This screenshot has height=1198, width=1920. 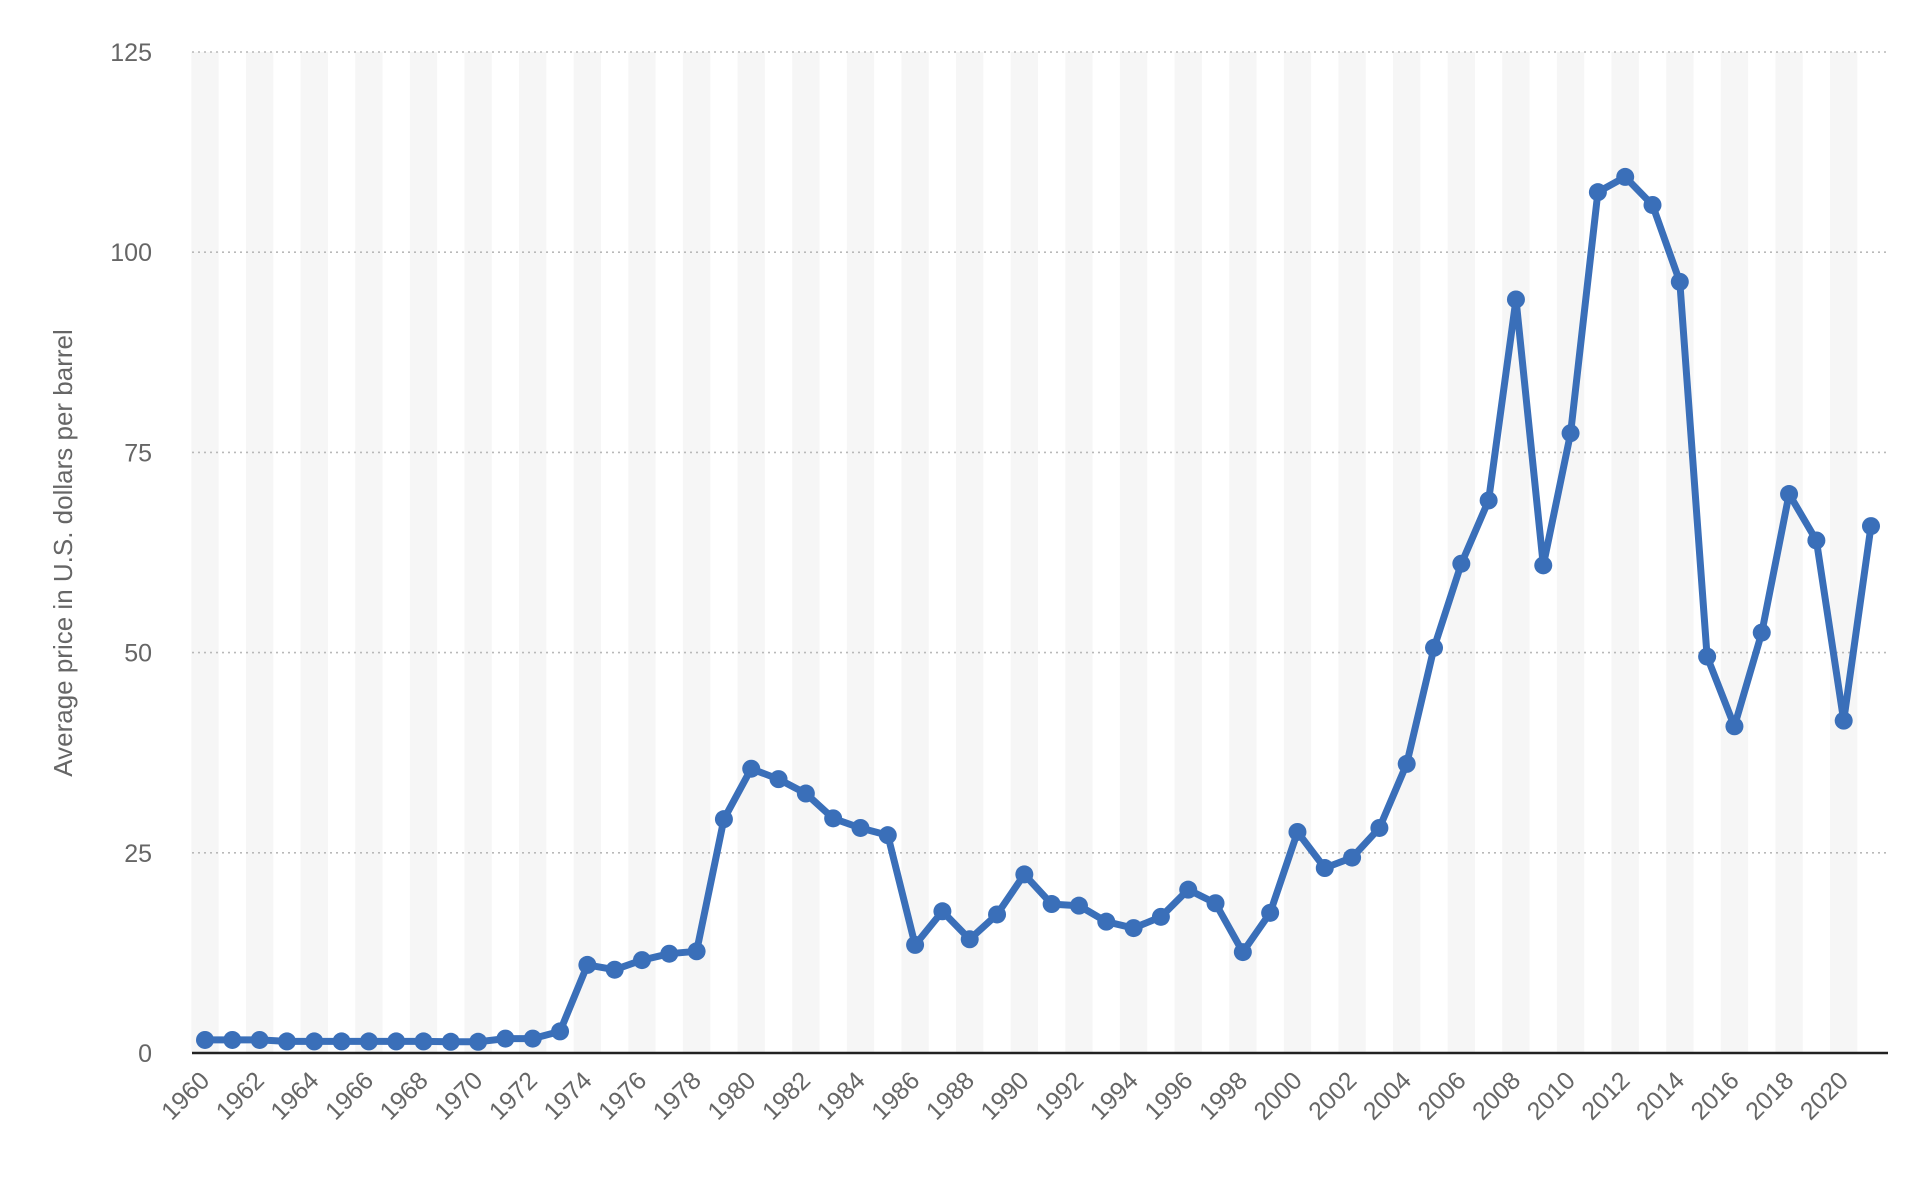 I want to click on x-tick-label: 2010, so click(x=1551, y=1095).